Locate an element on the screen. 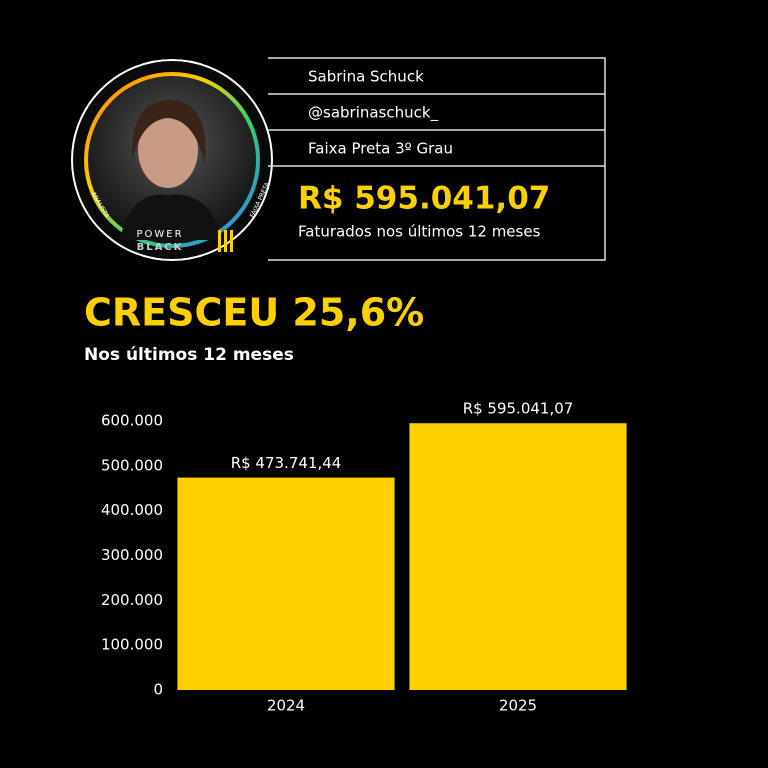 The image size is (768, 768). y-tick-label: 0 is located at coordinates (158, 690).